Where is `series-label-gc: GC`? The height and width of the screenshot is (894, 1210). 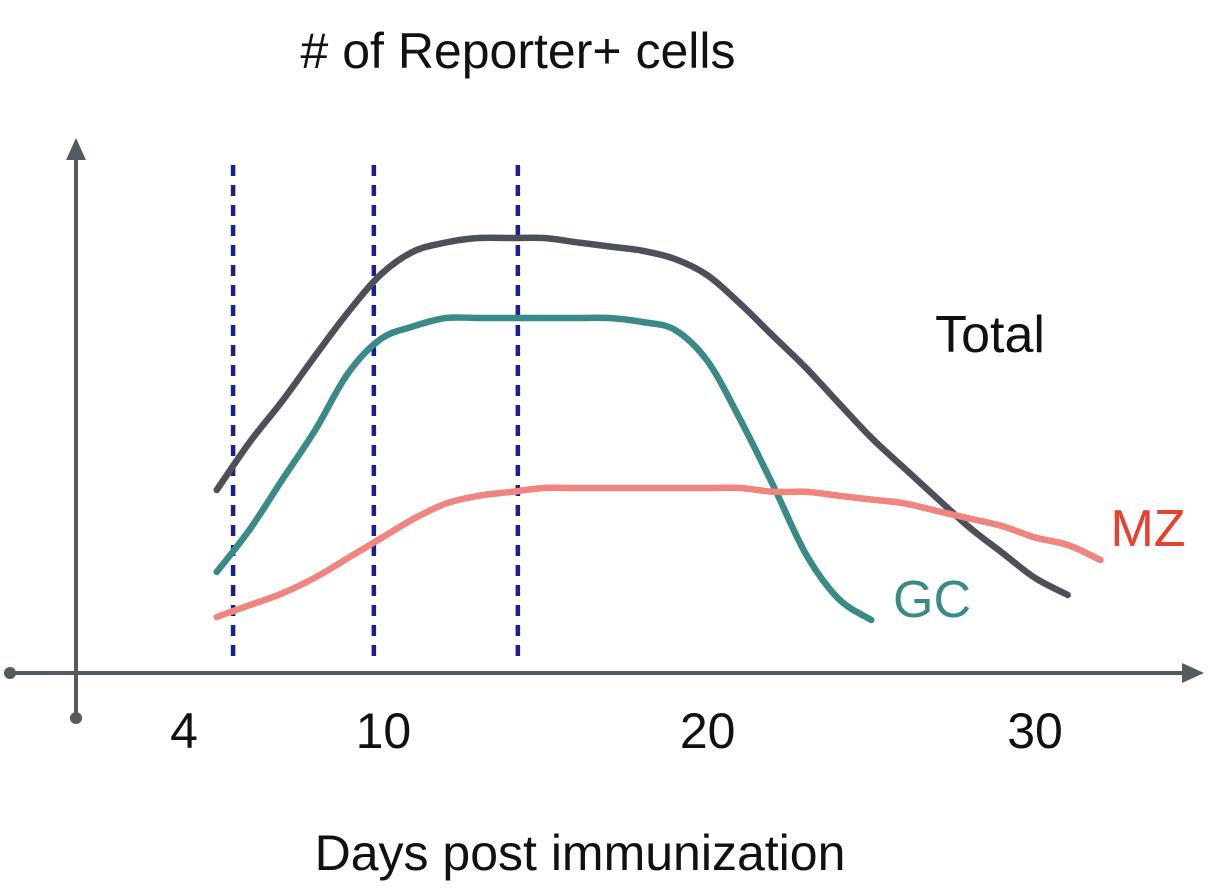 series-label-gc: GC is located at coordinates (932, 600).